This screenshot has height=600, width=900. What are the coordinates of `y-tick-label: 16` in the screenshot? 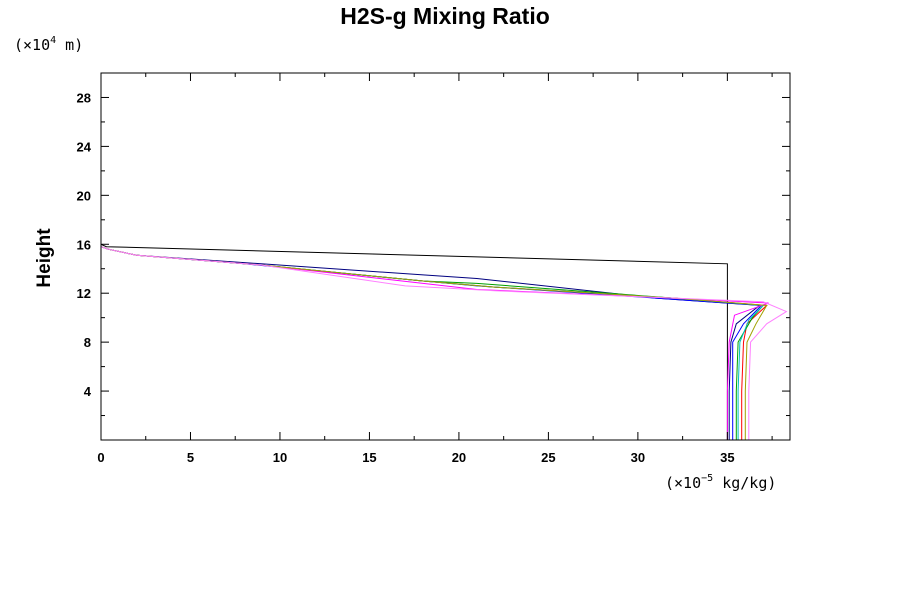 It's located at (84, 244).